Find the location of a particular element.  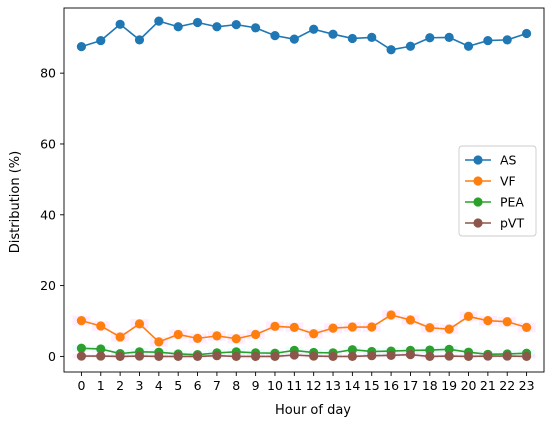

x-tick-label: 14 is located at coordinates (352, 385).